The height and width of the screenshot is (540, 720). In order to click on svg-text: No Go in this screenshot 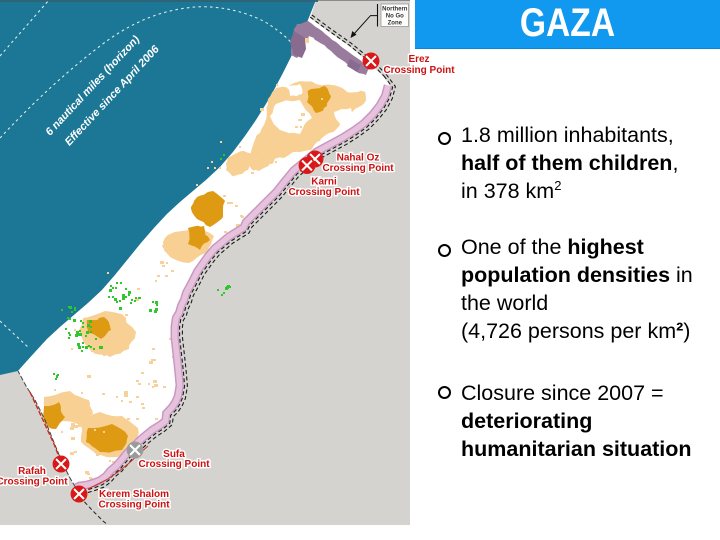, I will do `click(395, 17)`.